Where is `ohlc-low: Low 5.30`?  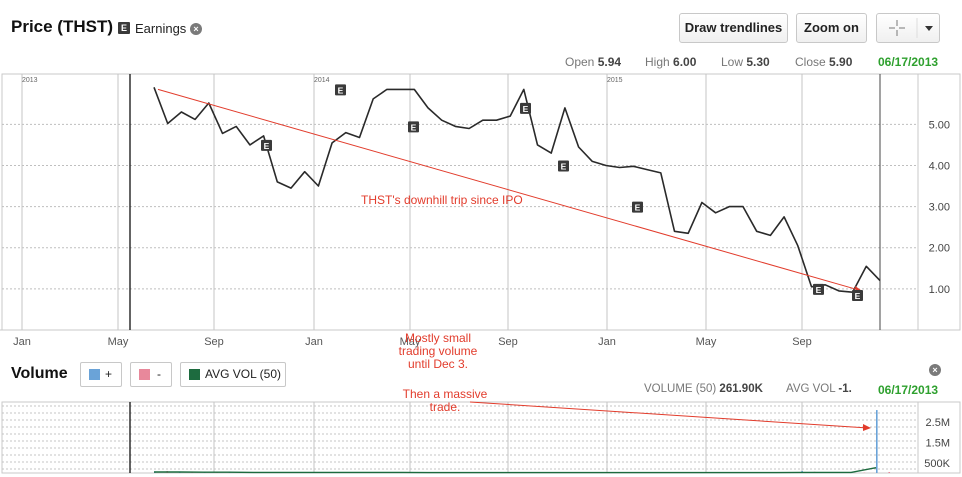 ohlc-low: Low 5.30 is located at coordinates (745, 62).